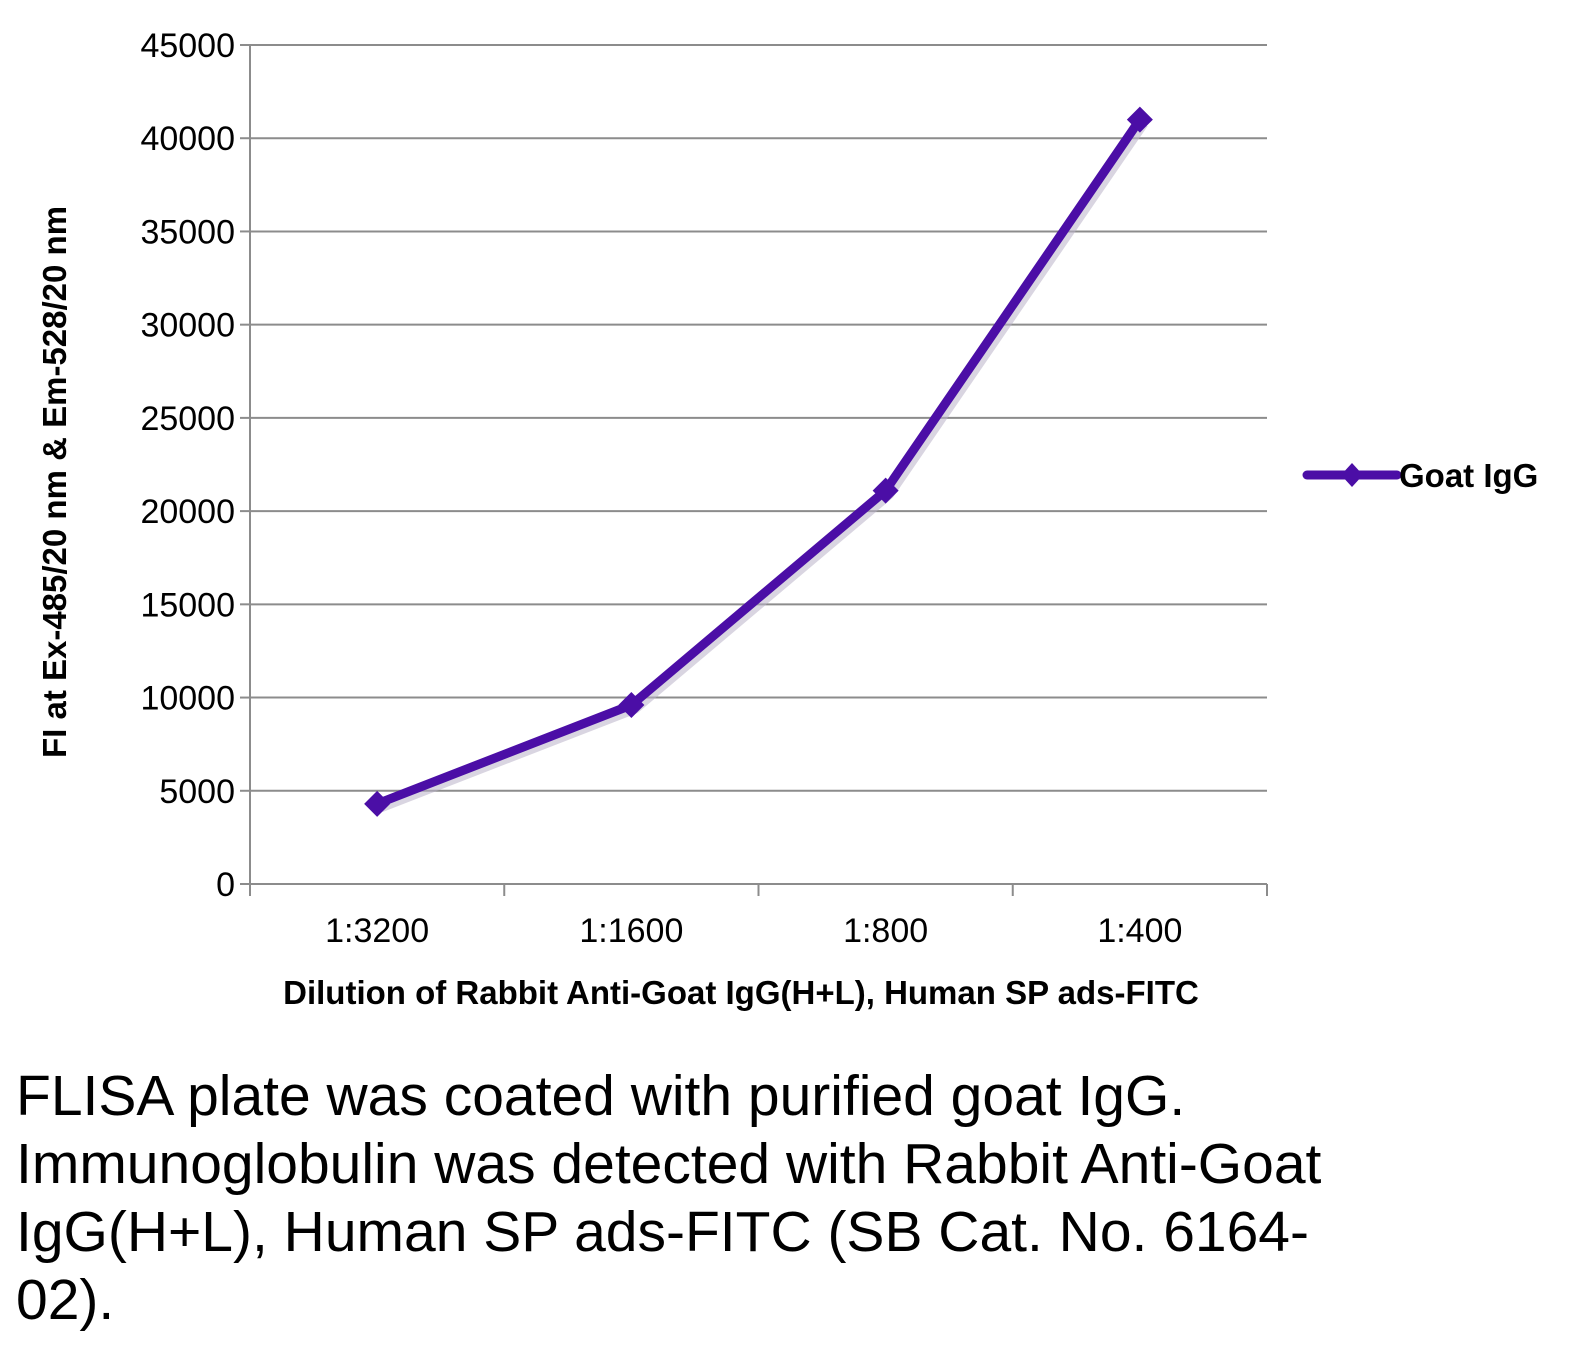  I want to click on y-tick-label-10000: 10000, so click(187, 699).